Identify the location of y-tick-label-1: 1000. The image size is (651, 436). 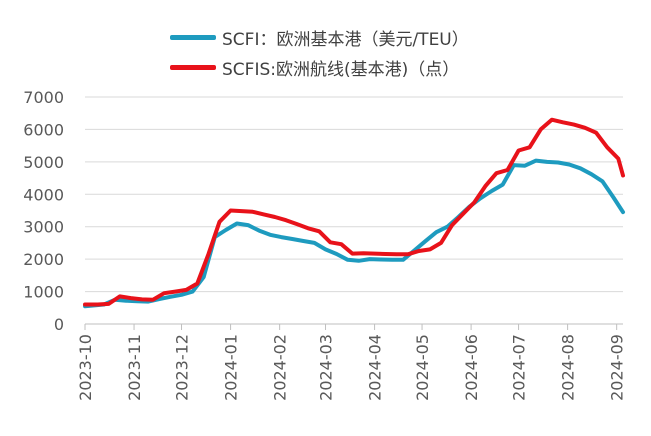
(43, 292).